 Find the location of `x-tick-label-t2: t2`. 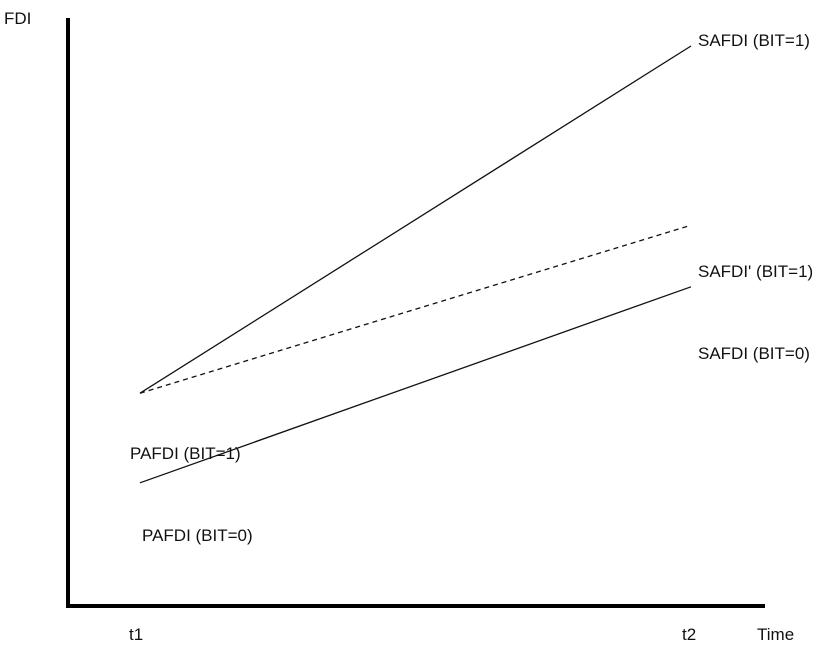

x-tick-label-t2: t2 is located at coordinates (689, 634).